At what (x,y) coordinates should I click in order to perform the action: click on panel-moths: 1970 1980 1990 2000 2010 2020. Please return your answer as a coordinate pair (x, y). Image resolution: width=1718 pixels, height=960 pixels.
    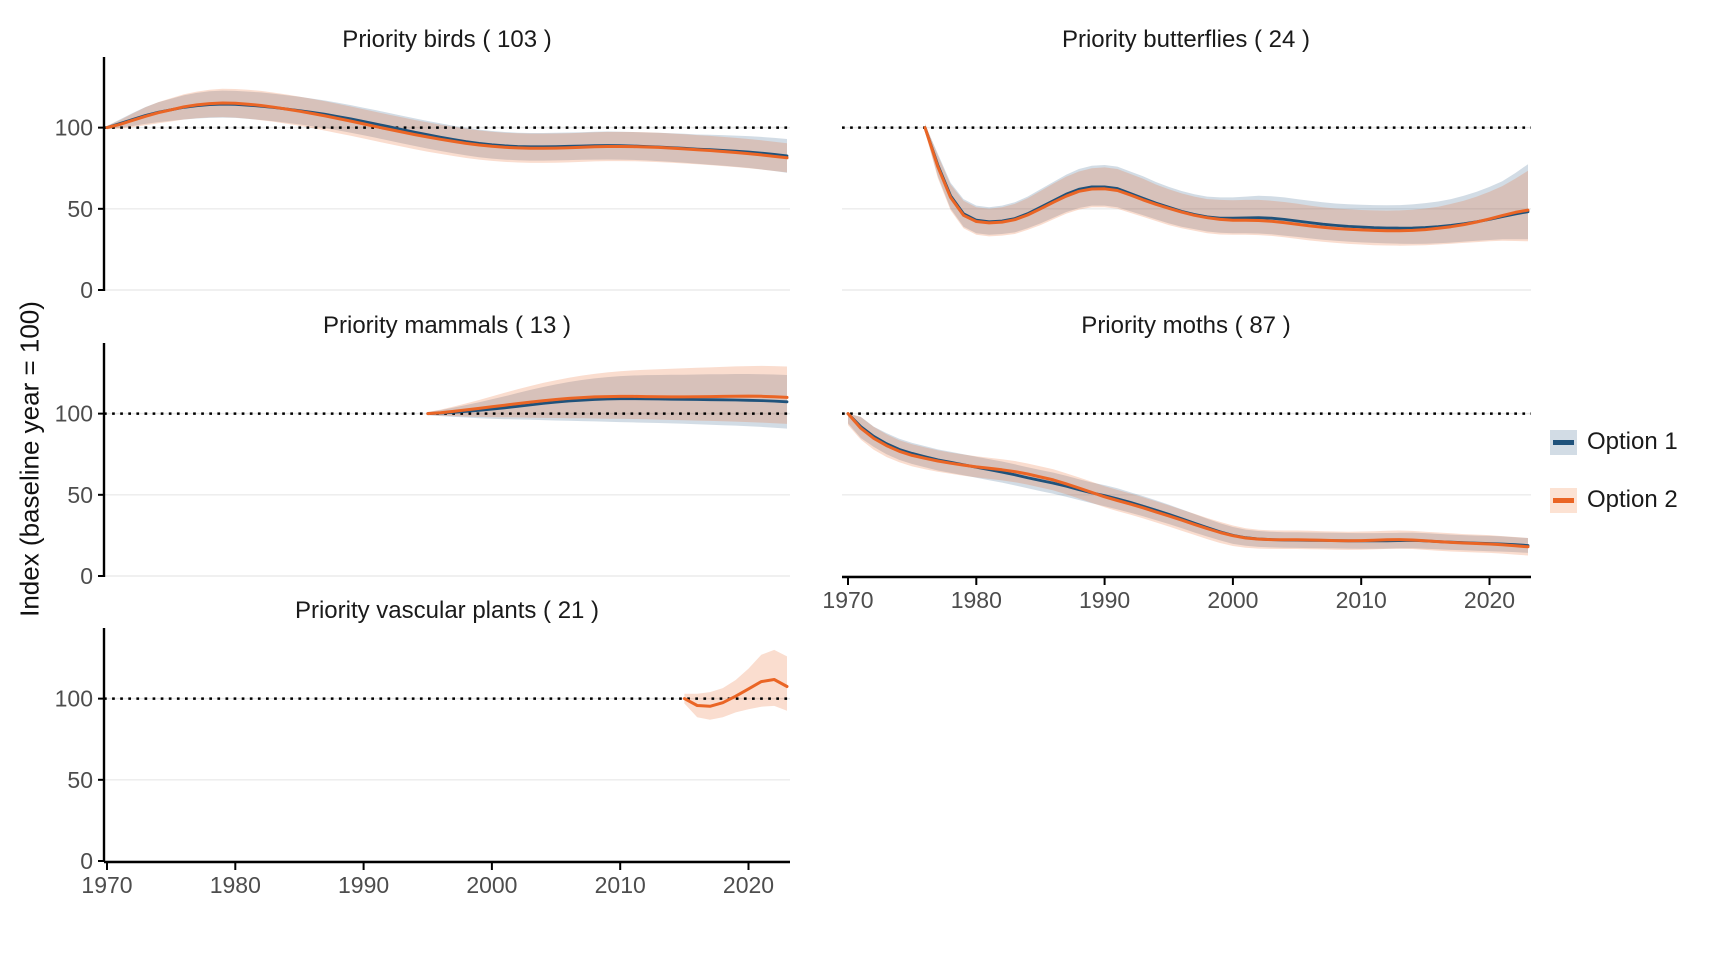
    Looking at the image, I should click on (1176, 512).